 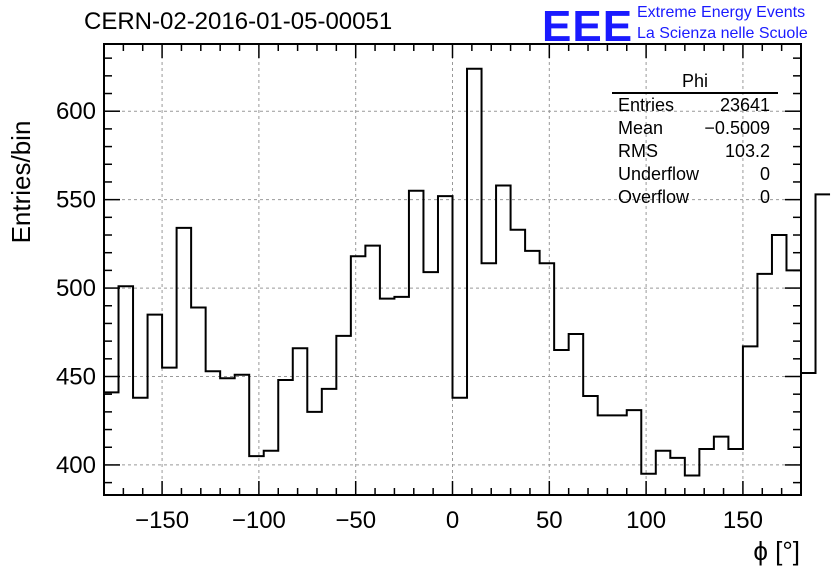 I want to click on stats-row-underflow: Underflow 0, so click(x=695, y=174).